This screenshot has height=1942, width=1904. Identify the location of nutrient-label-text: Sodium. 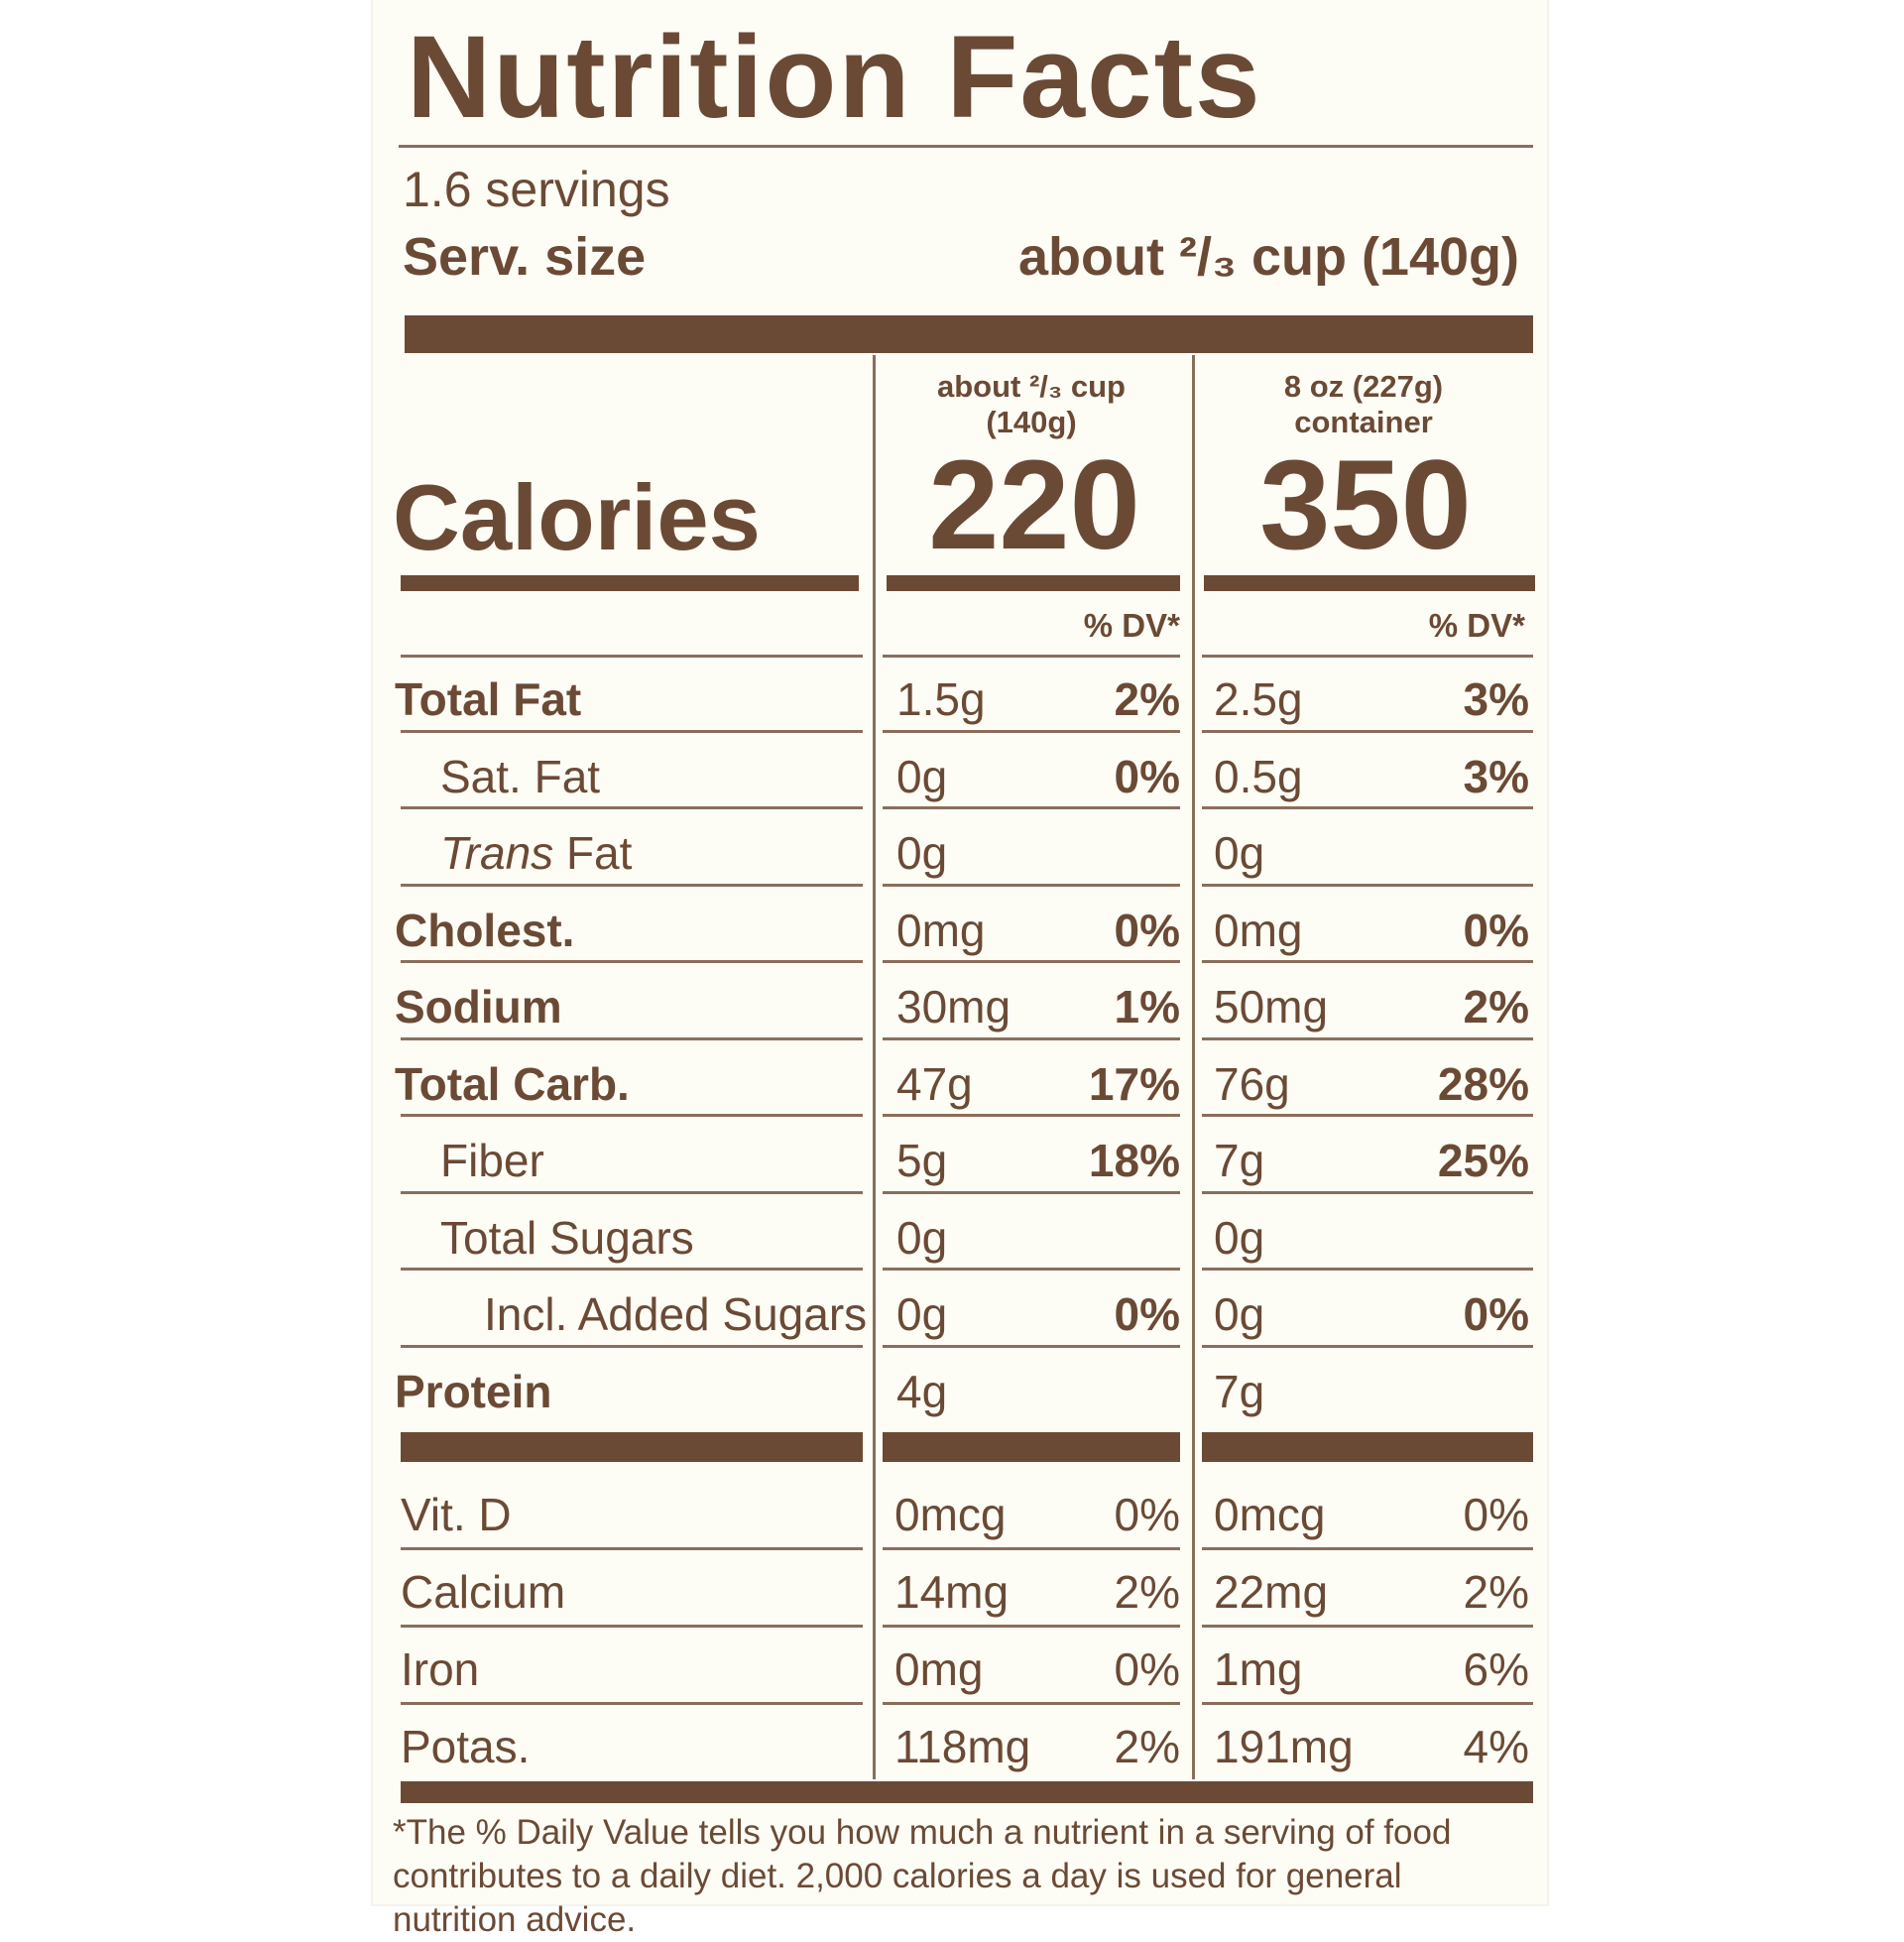
(478, 1006).